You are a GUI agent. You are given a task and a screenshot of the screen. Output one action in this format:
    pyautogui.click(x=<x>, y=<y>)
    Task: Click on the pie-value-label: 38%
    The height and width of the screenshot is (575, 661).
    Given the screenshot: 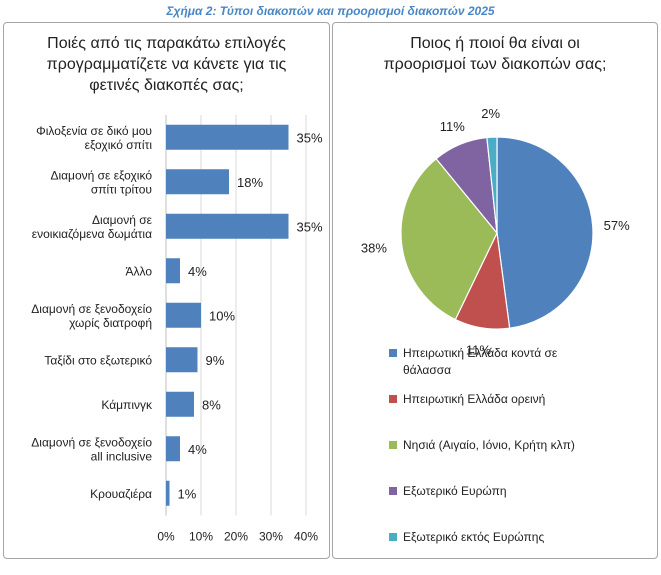 What is the action you would take?
    pyautogui.click(x=374, y=248)
    